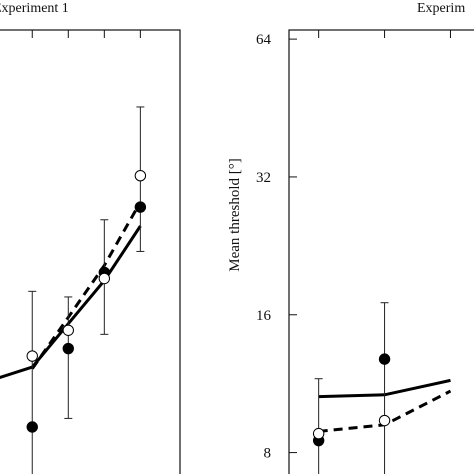 The width and height of the screenshot is (474, 474). Describe the element at coordinates (263, 178) in the screenshot. I see `y-tick-label: 32` at that location.